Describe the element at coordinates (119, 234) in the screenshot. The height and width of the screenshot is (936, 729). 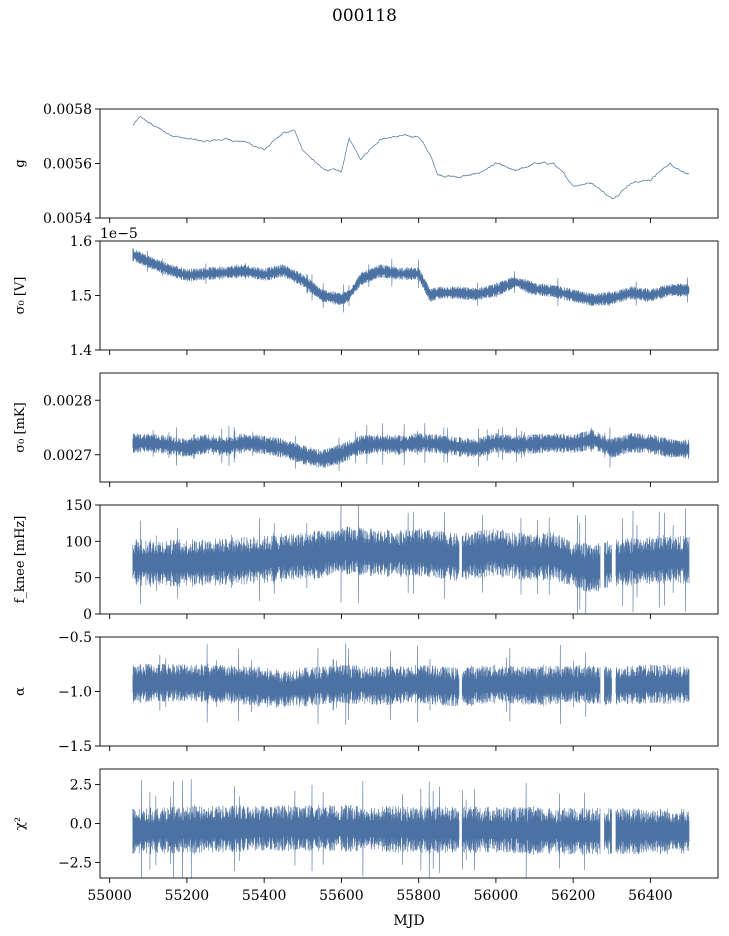
I see `axis-offset-text: 1e−5` at that location.